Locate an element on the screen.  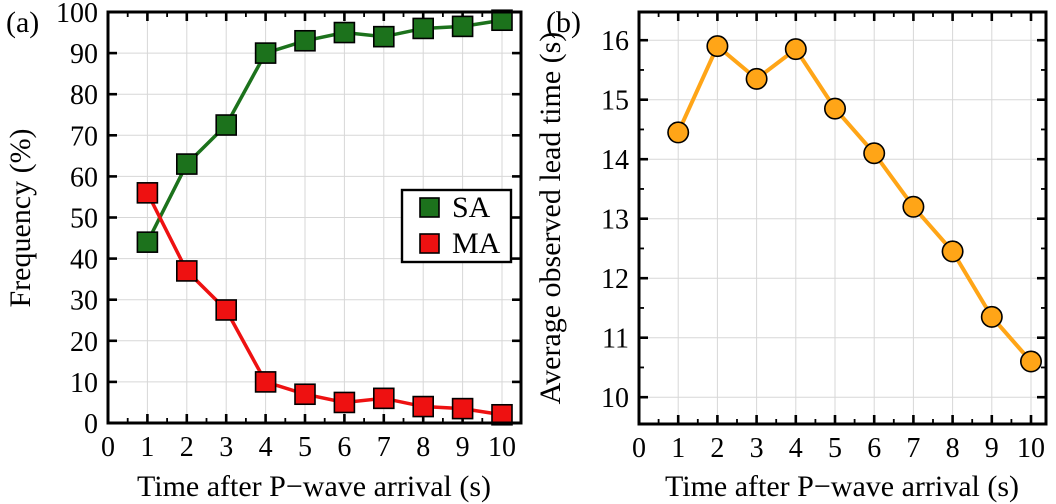
legend-label-ma: MA is located at coordinates (476, 243).